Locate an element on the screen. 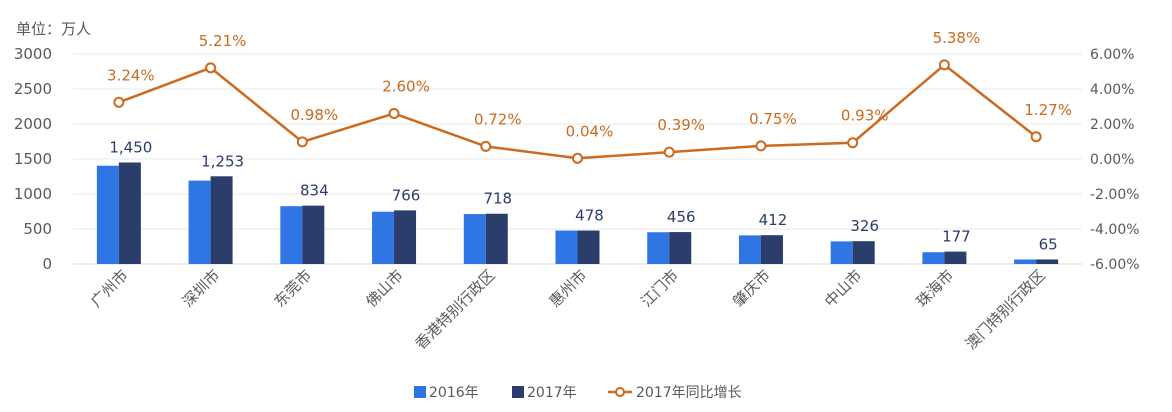  legend-swatch-2017 is located at coordinates (518, 392).